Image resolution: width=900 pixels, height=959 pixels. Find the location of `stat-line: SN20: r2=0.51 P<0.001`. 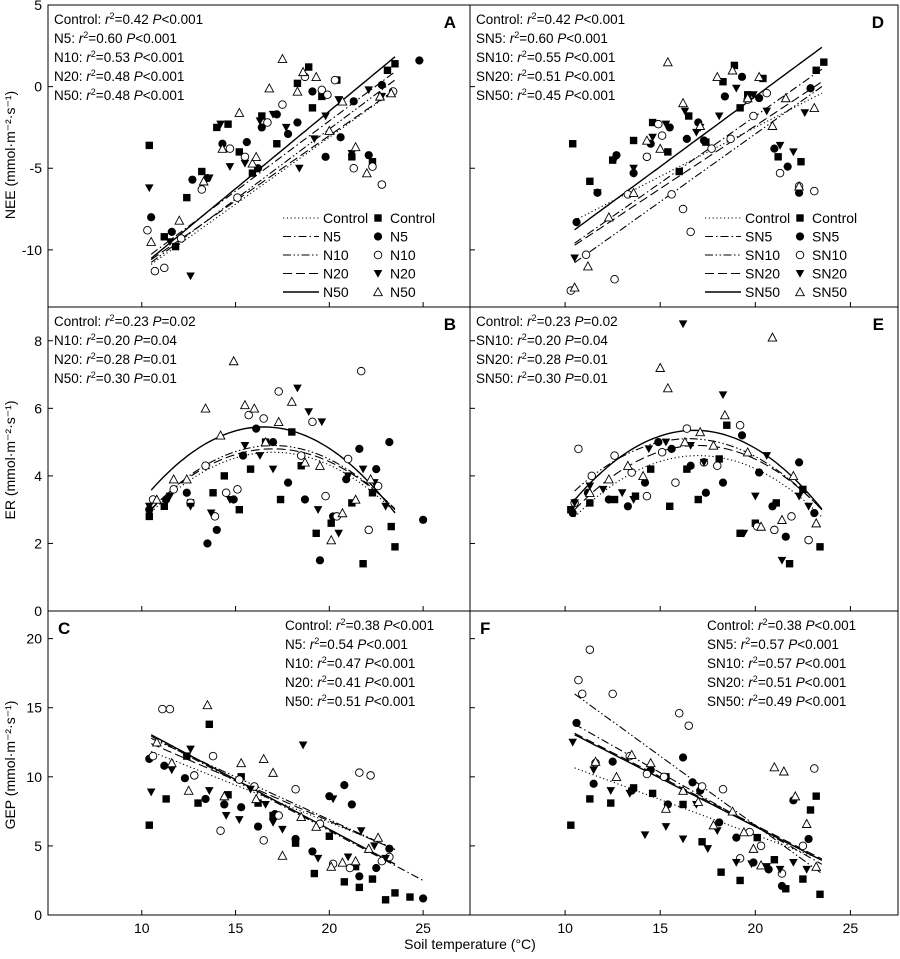

stat-line: SN20: r2=0.51 P<0.001 is located at coordinates (776, 682).